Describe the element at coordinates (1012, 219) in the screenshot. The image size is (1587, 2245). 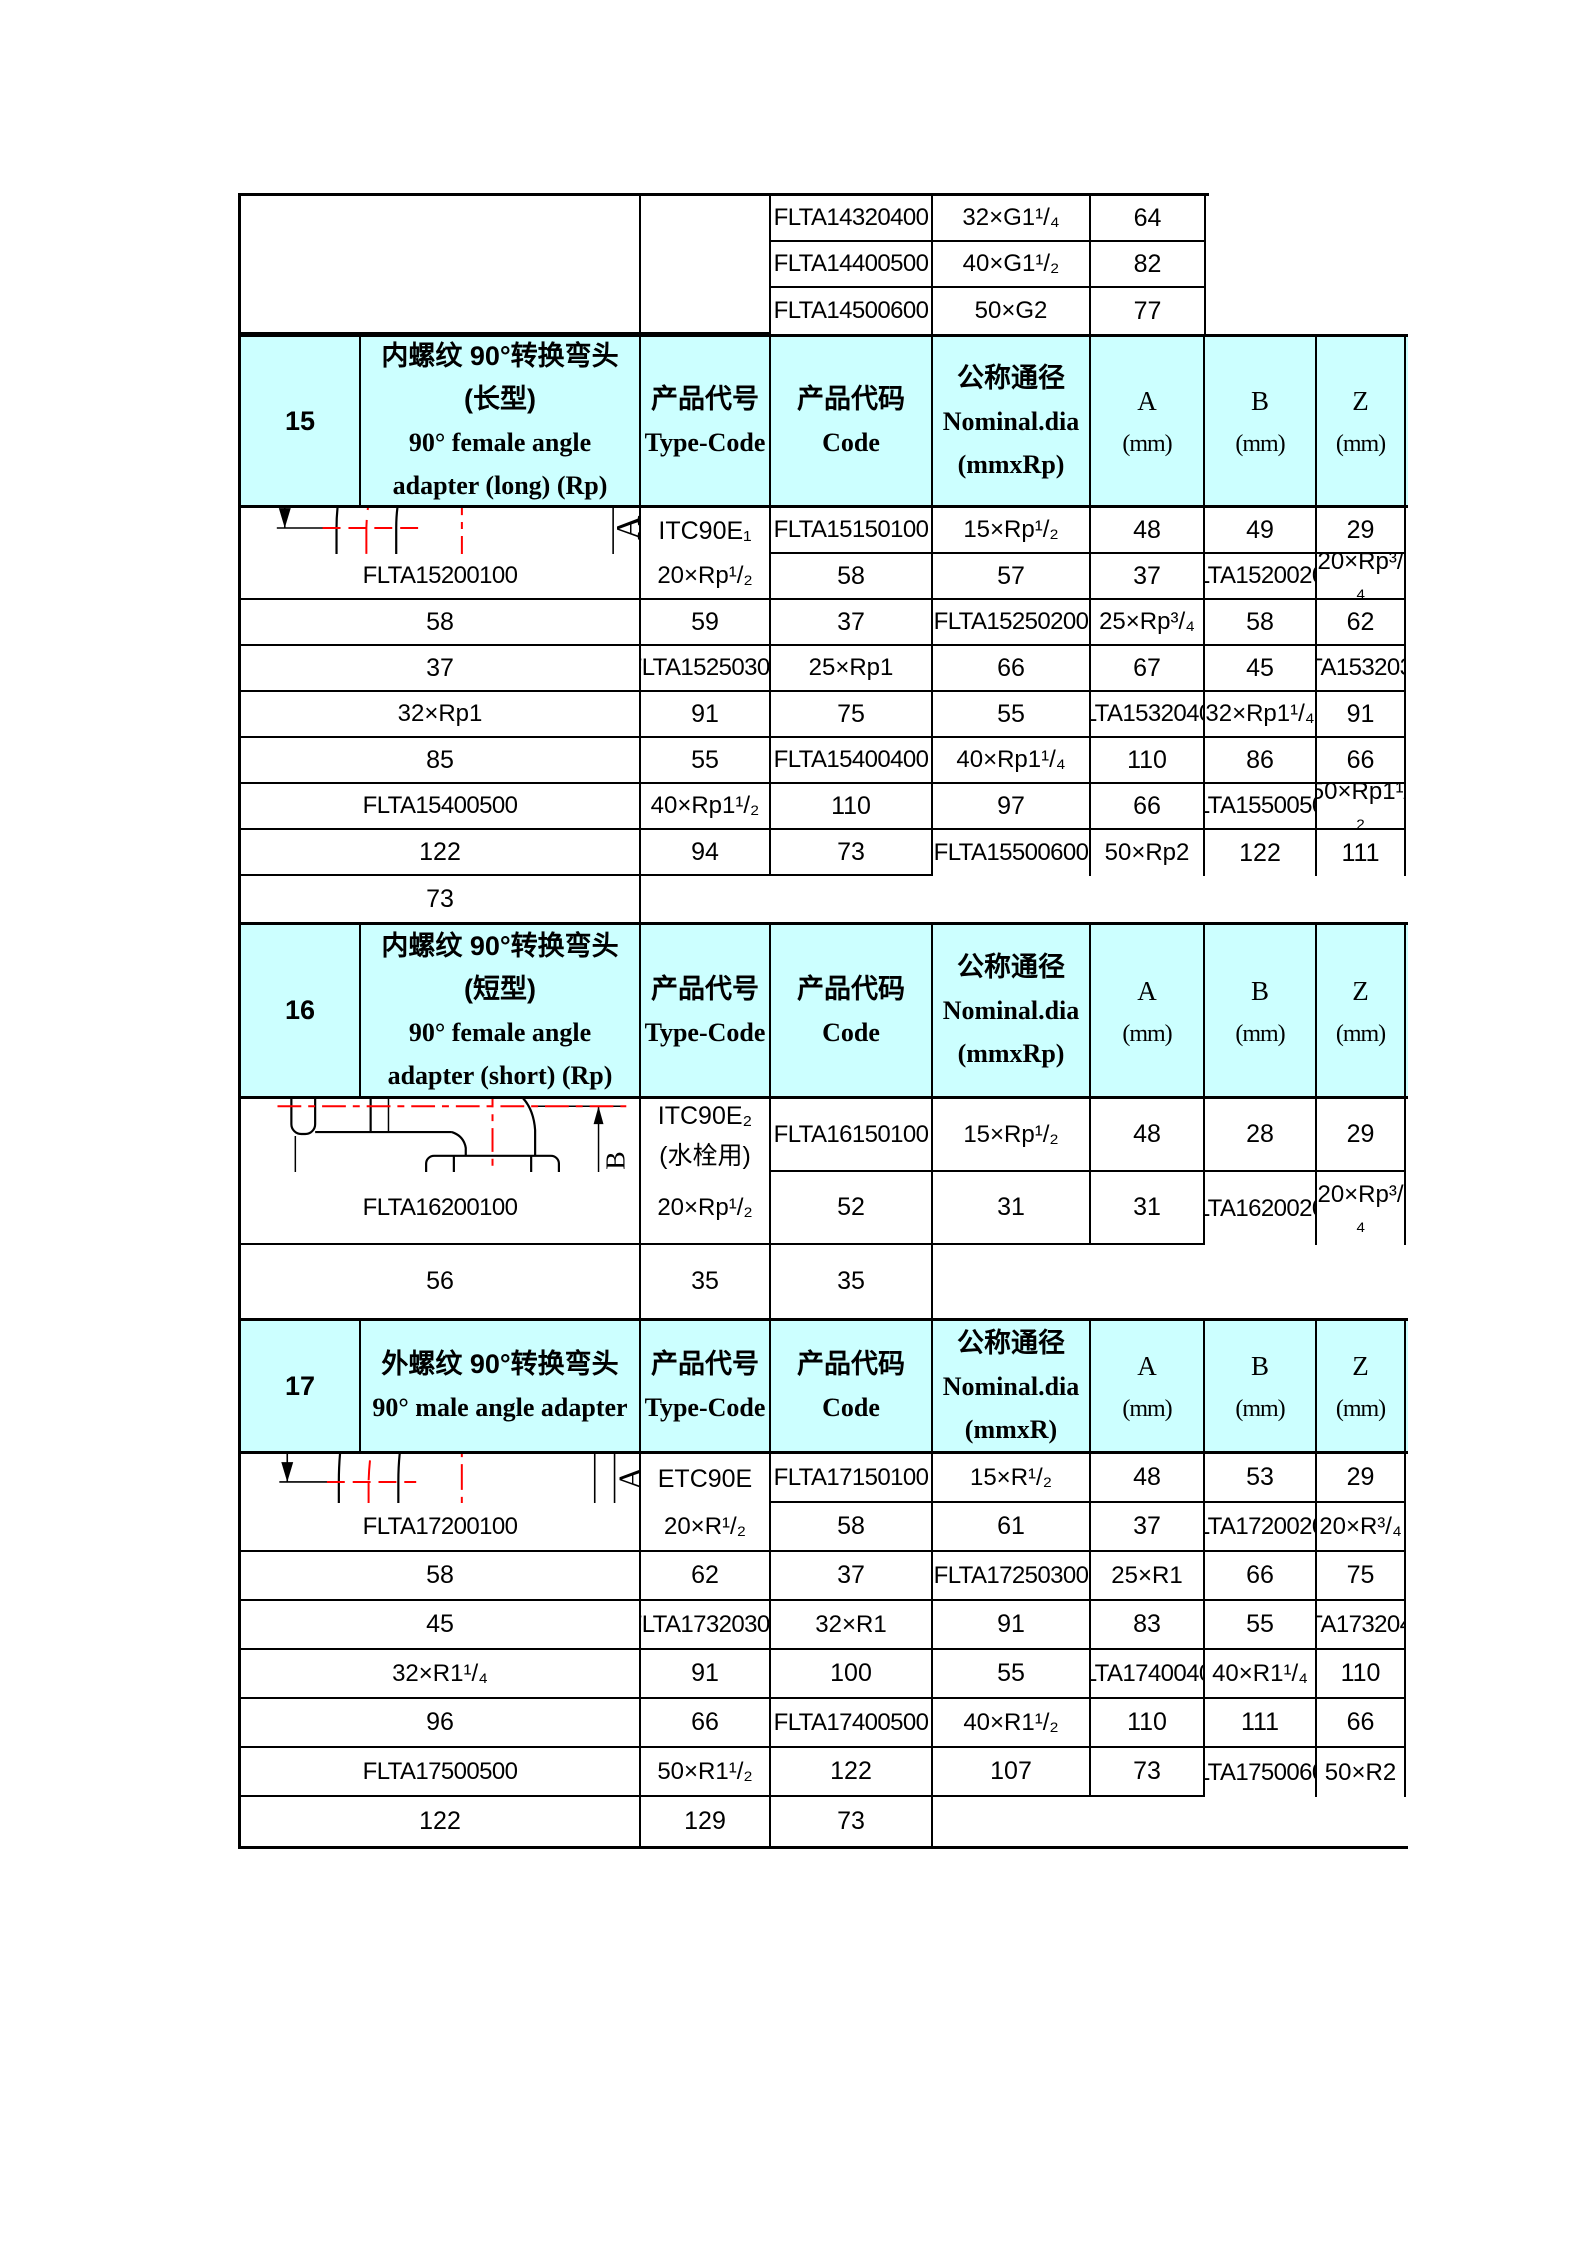
I see `dia-cell: 32×G1¹/₄` at that location.